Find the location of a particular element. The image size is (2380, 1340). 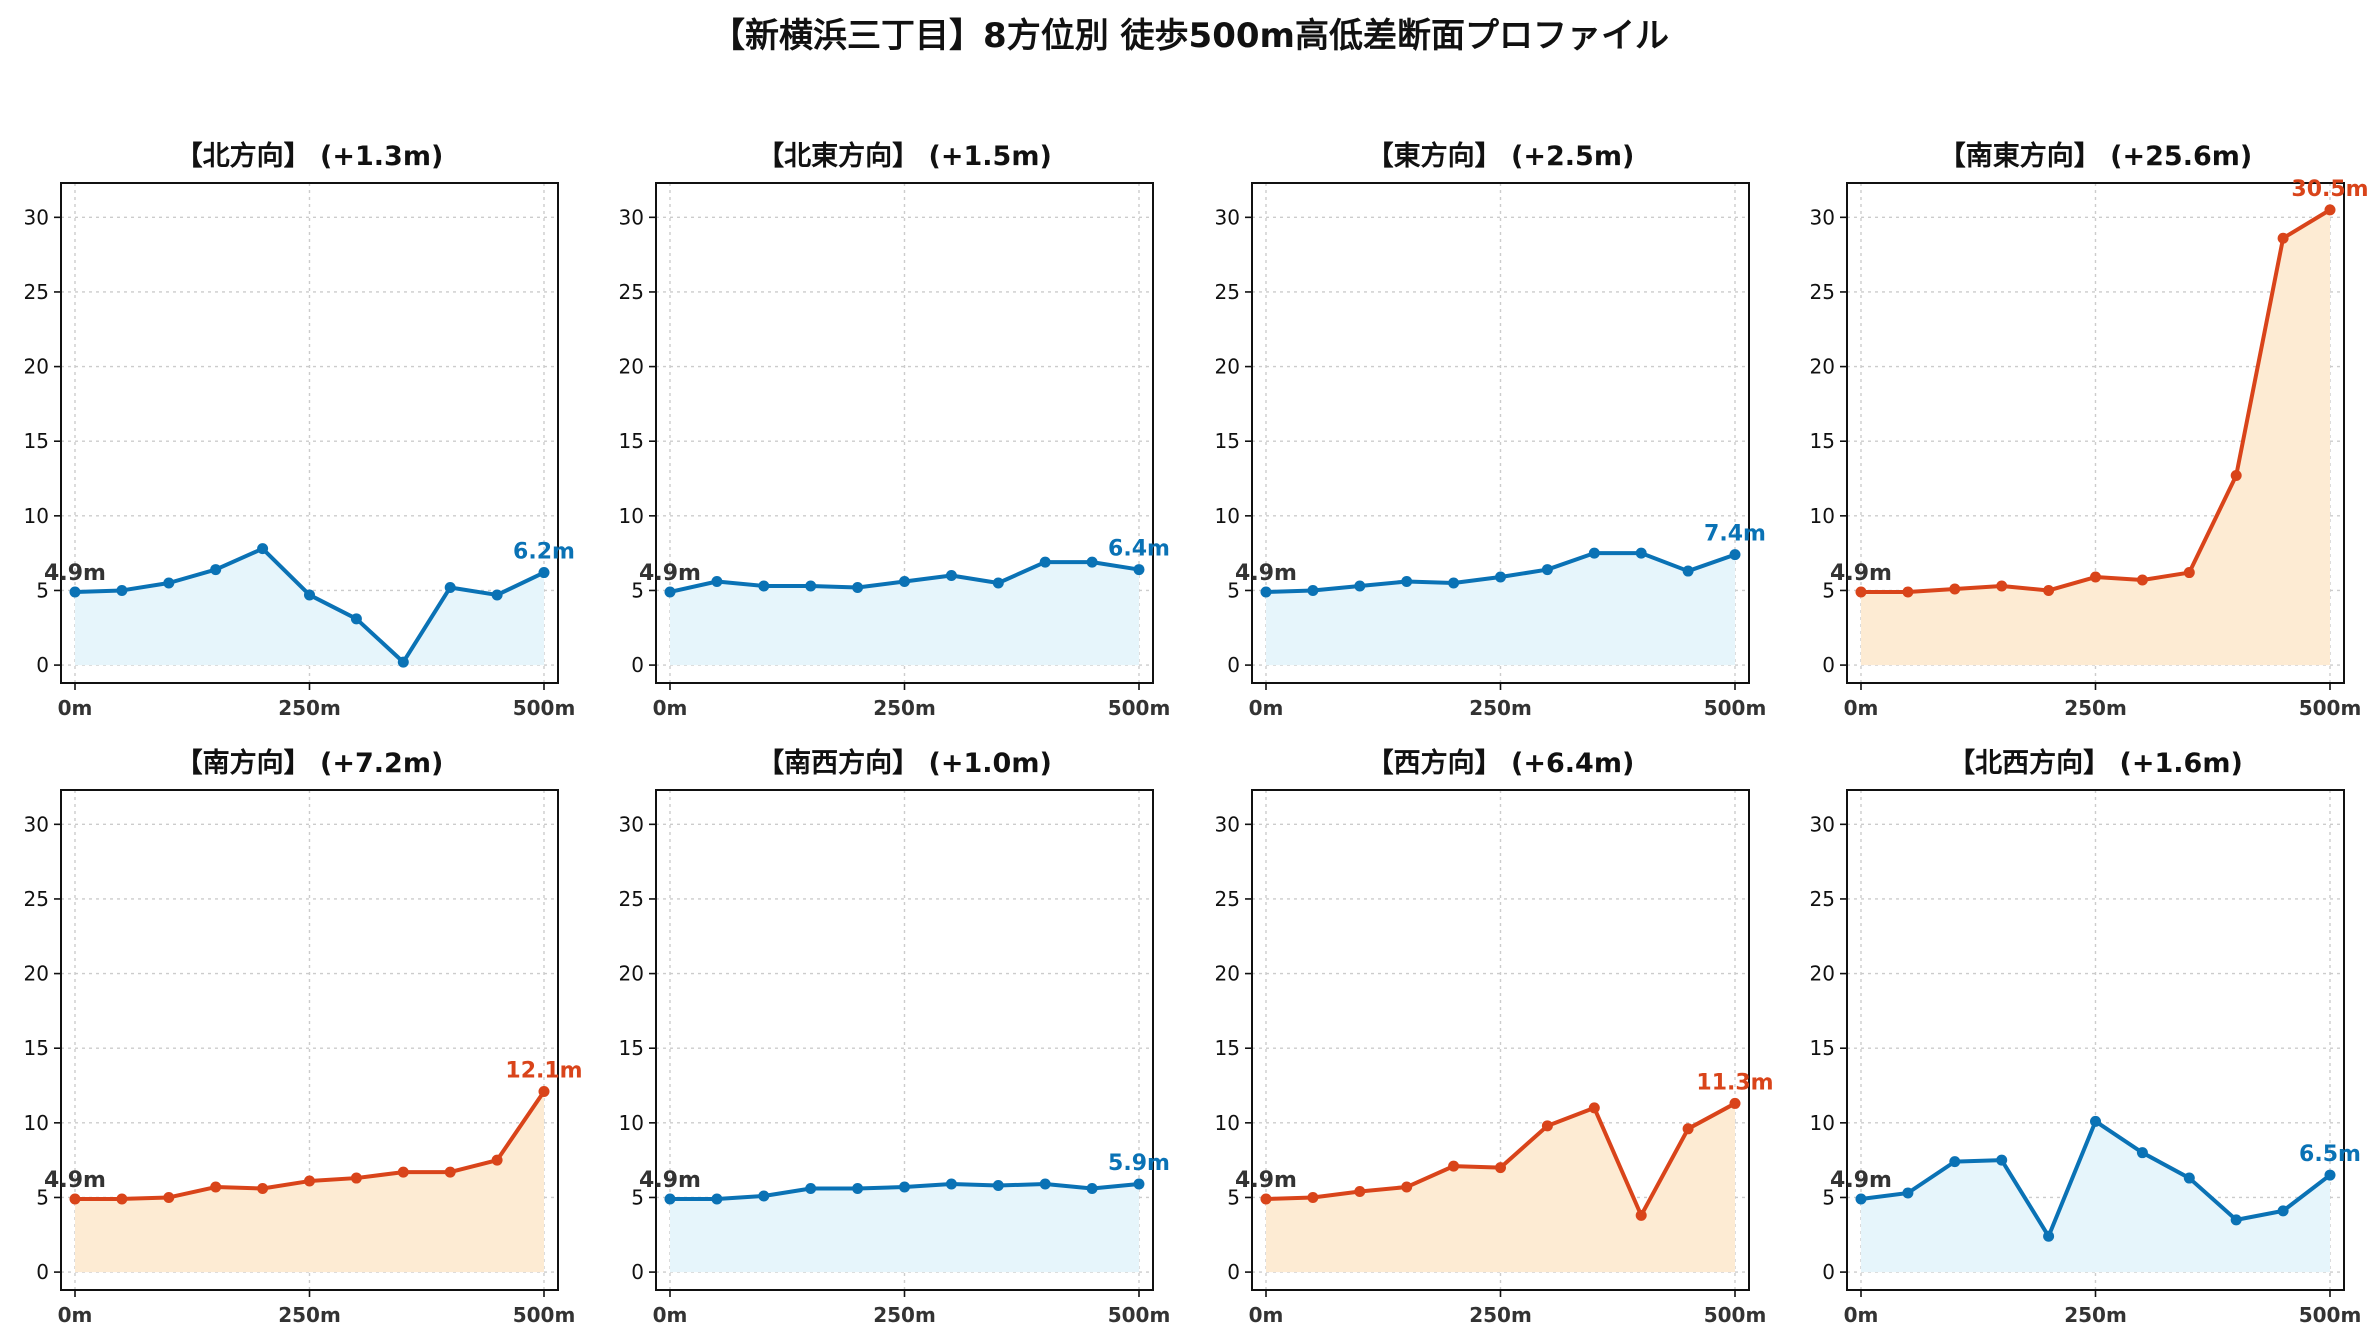

subplot-title: 【南方向】 (+7.2m) is located at coordinates (310, 763).